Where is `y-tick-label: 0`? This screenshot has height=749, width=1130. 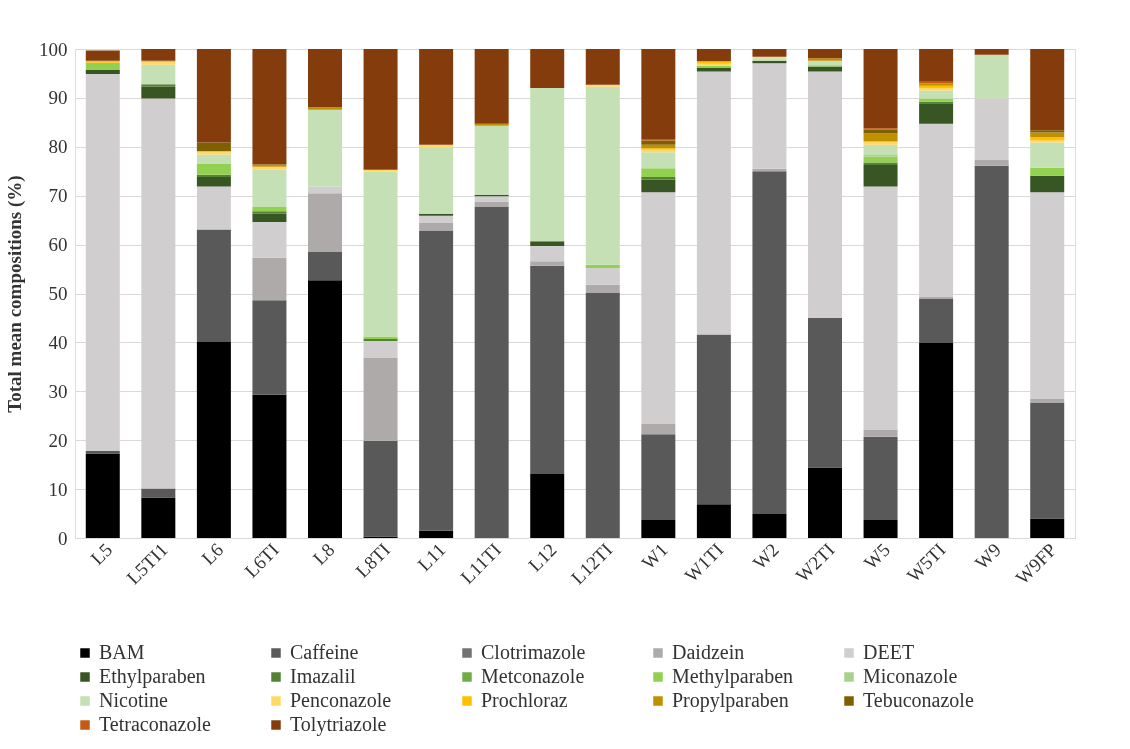
y-tick-label: 0 is located at coordinates (63, 538).